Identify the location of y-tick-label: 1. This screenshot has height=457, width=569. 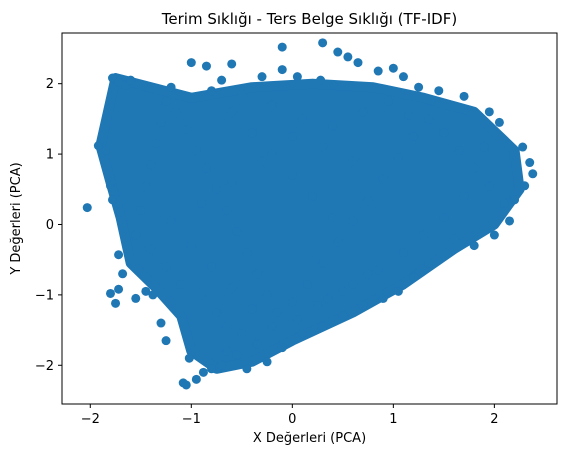
(50, 155).